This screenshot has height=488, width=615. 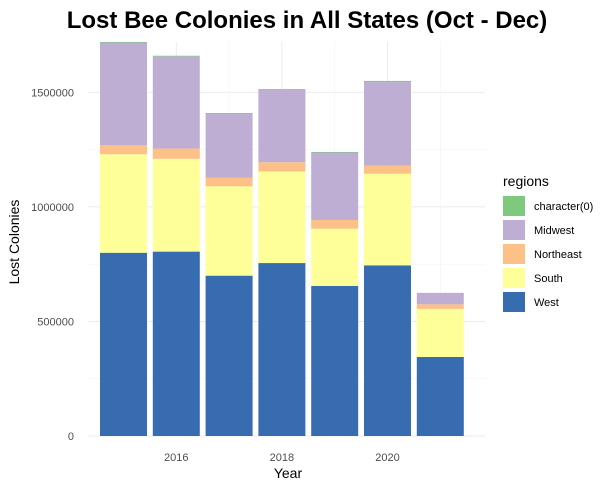 I want to click on bar-south-2018, so click(x=282, y=217).